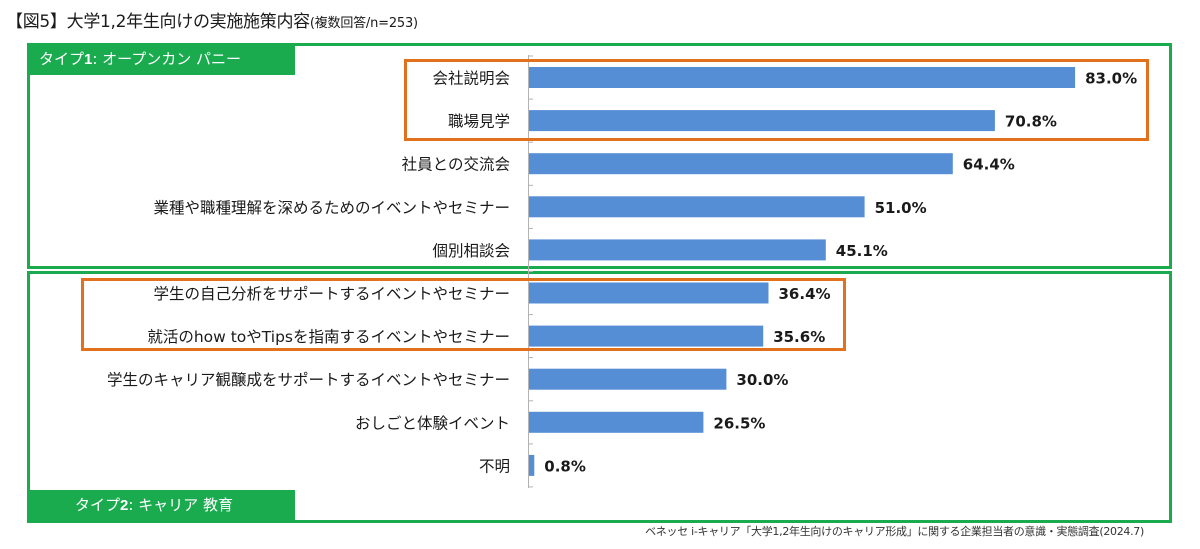  I want to click on group-label-type1-prefix: タイプ, so click(62, 59).